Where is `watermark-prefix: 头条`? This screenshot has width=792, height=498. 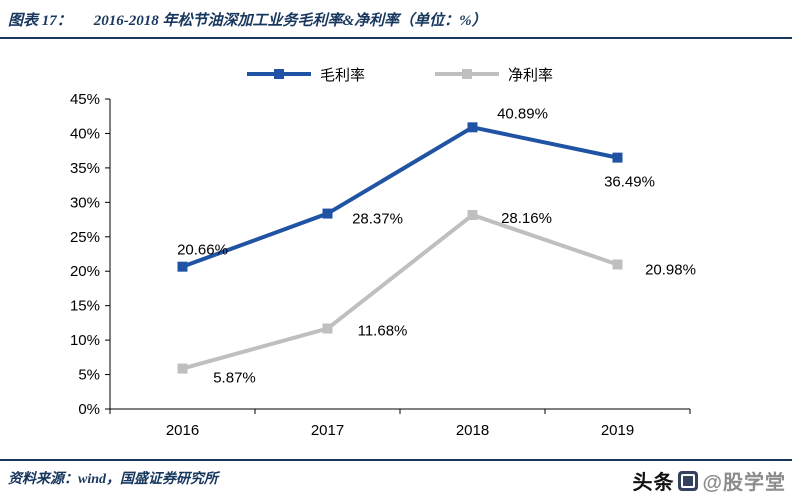 watermark-prefix: 头条 is located at coordinates (653, 483).